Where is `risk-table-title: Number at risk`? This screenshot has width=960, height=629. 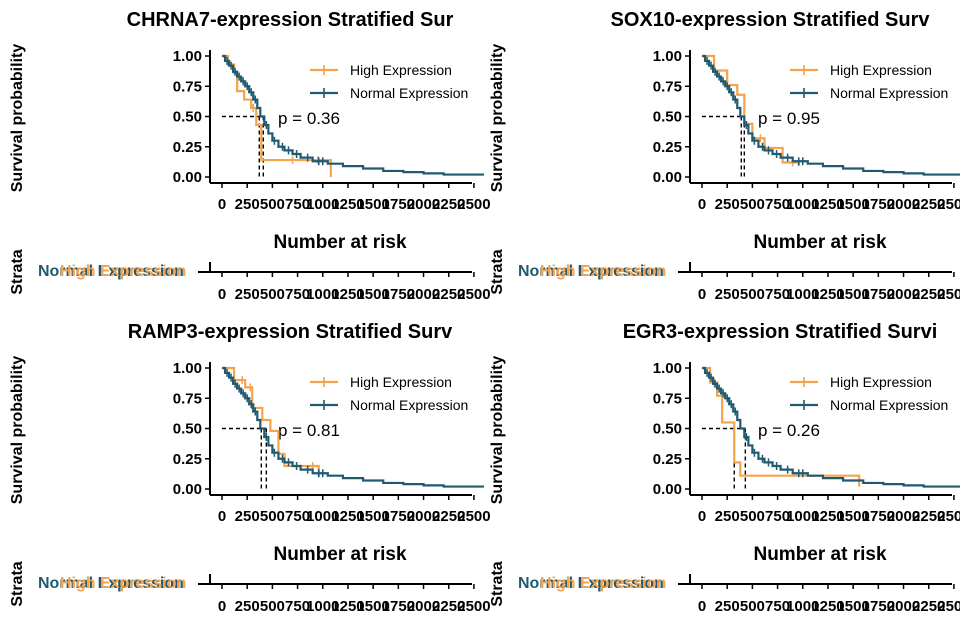 risk-table-title: Number at risk is located at coordinates (819, 554).